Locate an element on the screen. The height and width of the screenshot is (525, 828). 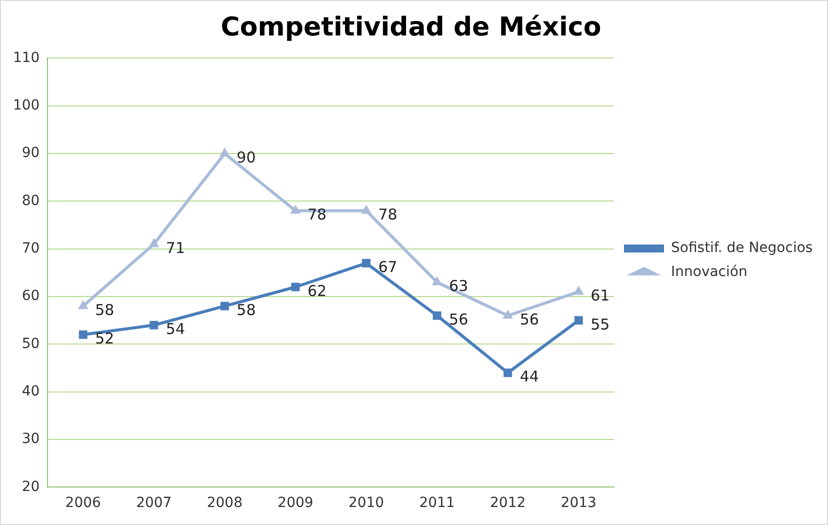
x-tick-label: 2010 is located at coordinates (366, 503).